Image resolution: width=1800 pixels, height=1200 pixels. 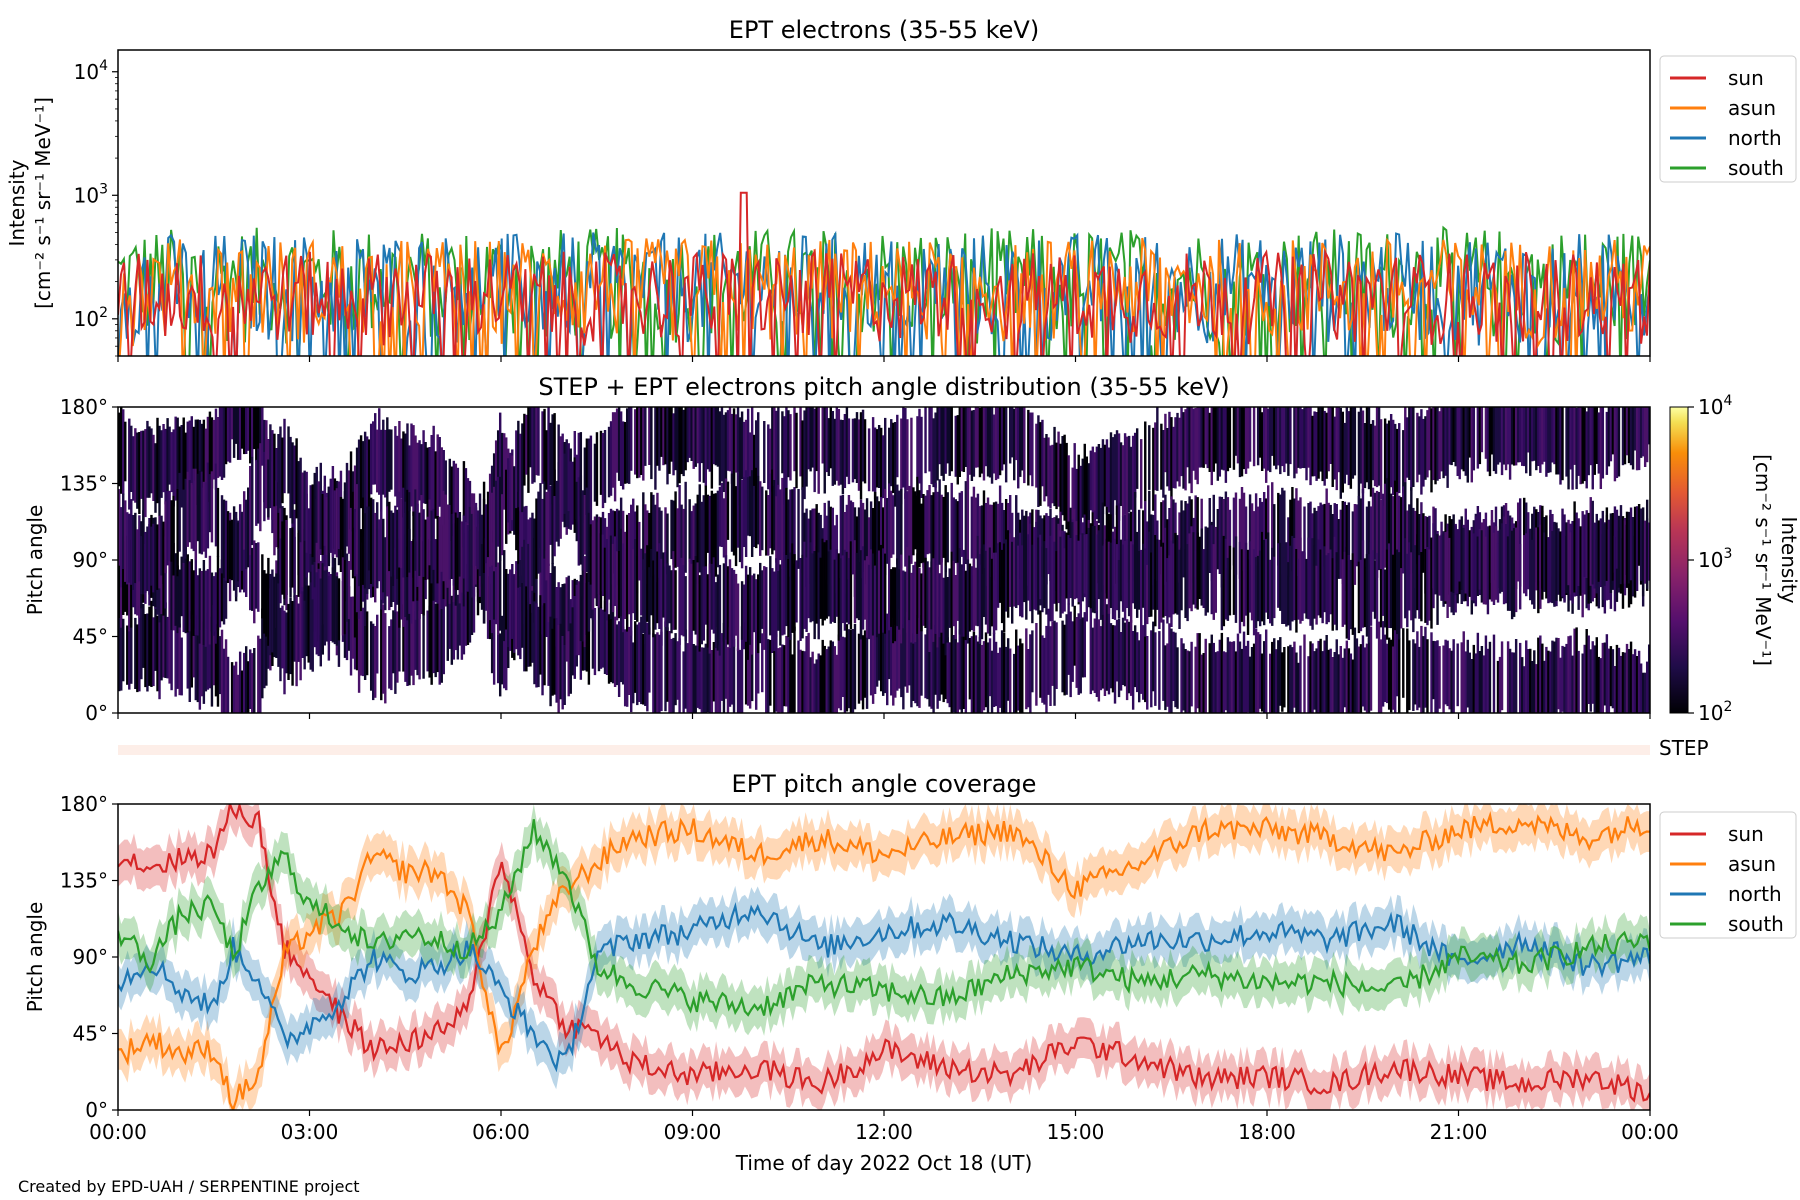 I want to click on x-tick-label: 00:00, so click(x=1650, y=1132).